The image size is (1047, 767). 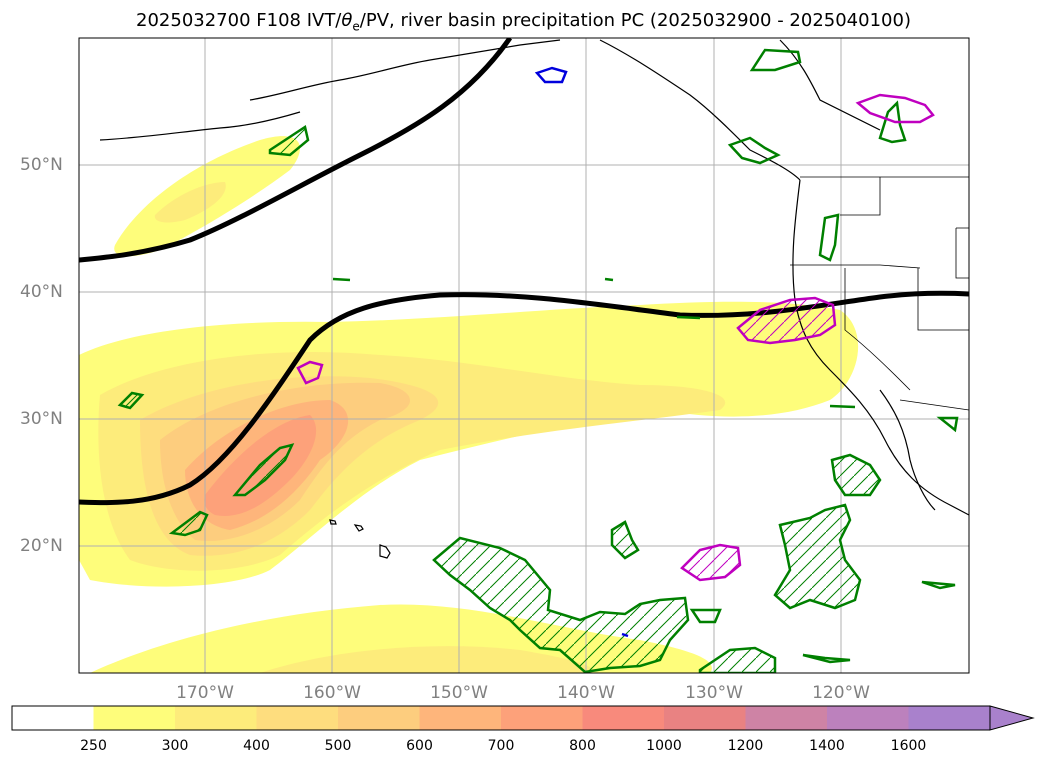 I want to click on colorbar-tick-label: 500, so click(x=338, y=746).